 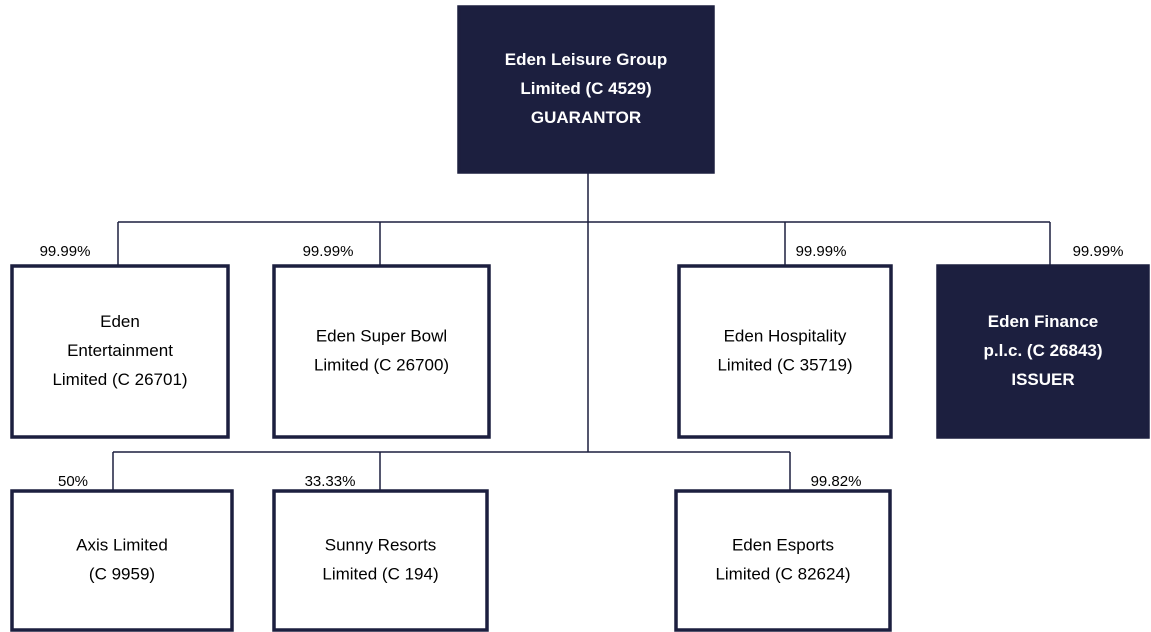 I want to click on entity-name: ISSUER, so click(x=1042, y=379).